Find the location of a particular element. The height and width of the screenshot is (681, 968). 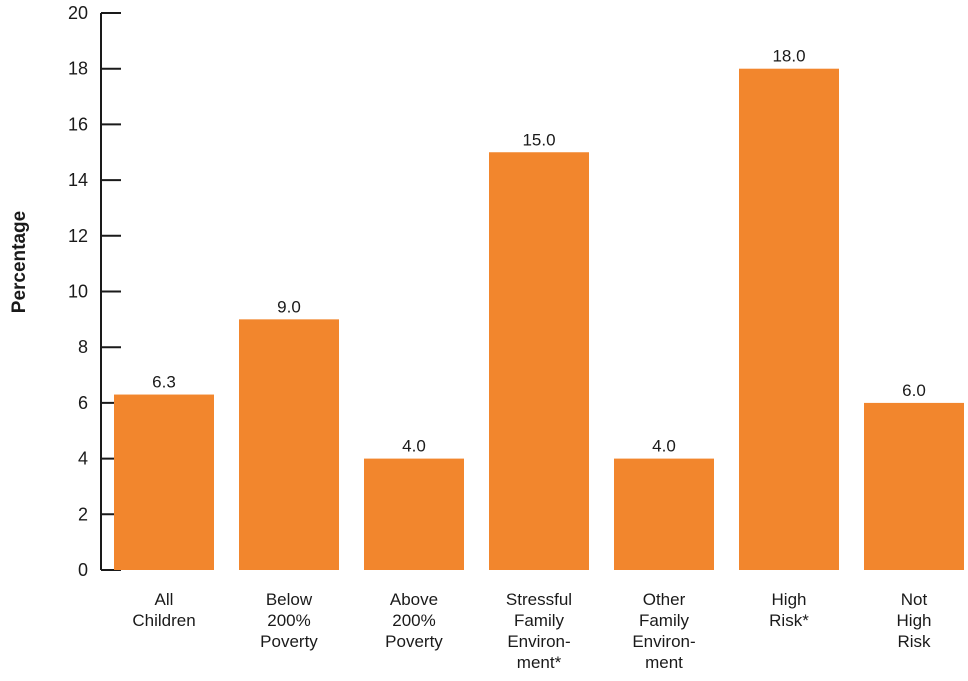

category-label-line: Other is located at coordinates (664, 599).